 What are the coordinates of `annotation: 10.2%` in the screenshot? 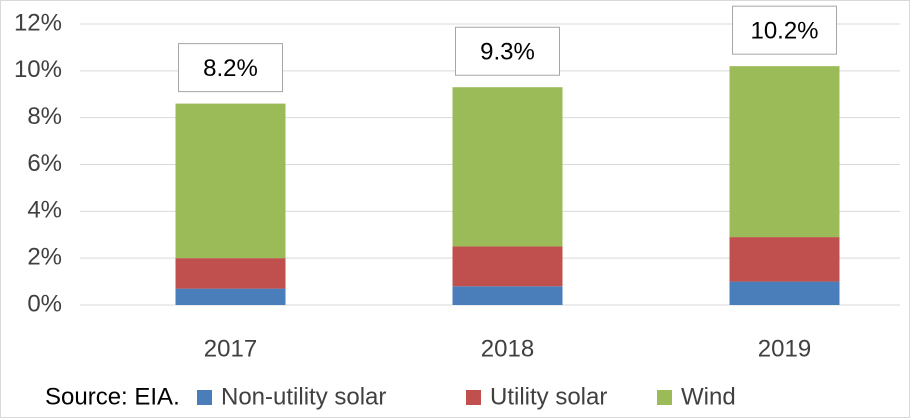 It's located at (784, 30).